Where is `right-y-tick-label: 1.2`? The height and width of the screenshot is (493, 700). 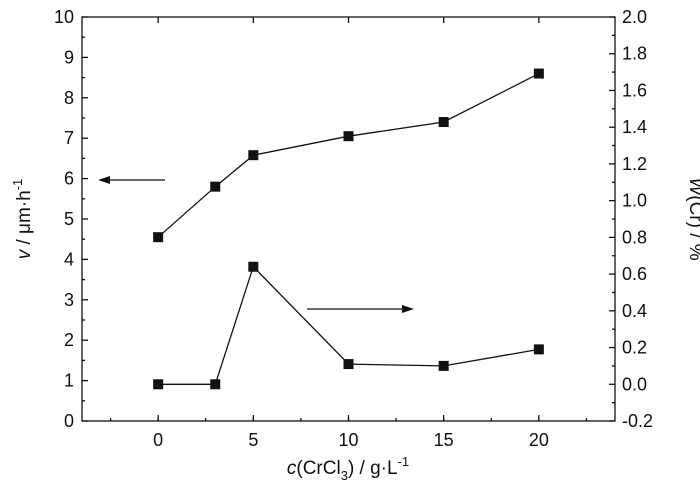
right-y-tick-label: 1.2 is located at coordinates (634, 164).